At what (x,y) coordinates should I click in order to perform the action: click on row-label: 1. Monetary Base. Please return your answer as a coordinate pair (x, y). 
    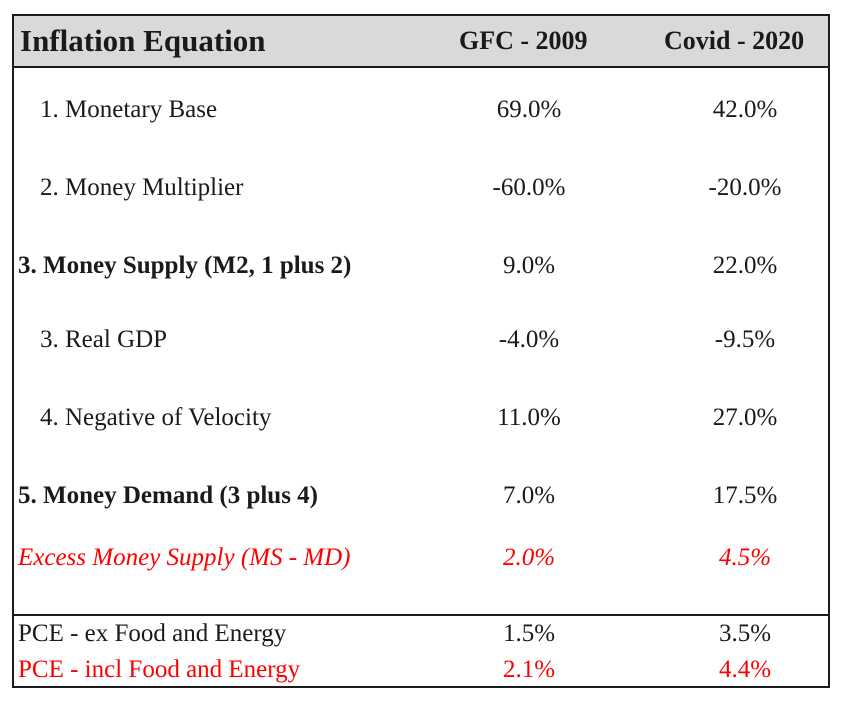
    Looking at the image, I should click on (129, 109).